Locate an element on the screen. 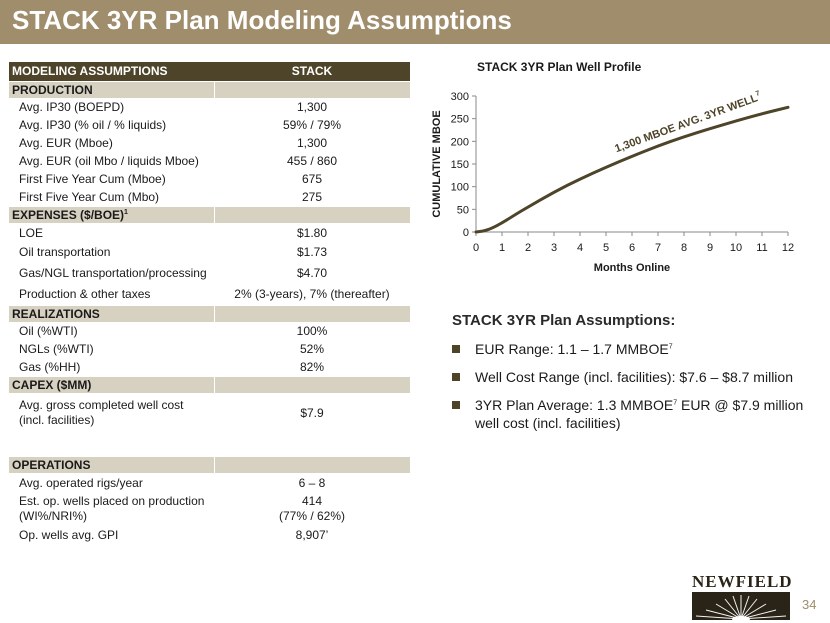 The height and width of the screenshot is (623, 830). table-row: First Five Year Cum (Mbo) 275 is located at coordinates (209, 197).